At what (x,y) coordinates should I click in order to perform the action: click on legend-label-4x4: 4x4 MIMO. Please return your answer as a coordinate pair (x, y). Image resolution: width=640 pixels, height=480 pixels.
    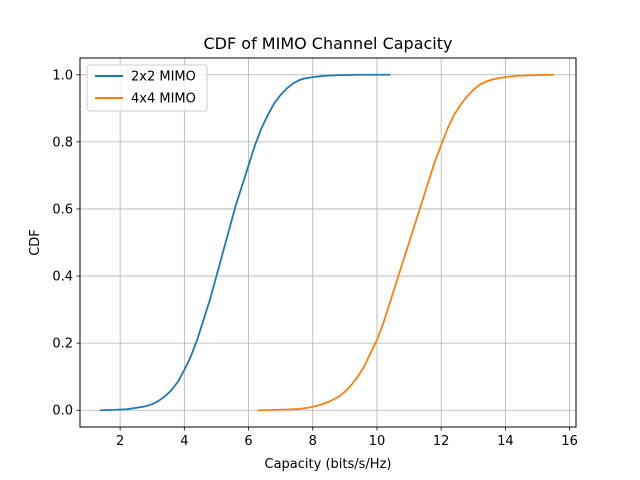
    Looking at the image, I should click on (163, 99).